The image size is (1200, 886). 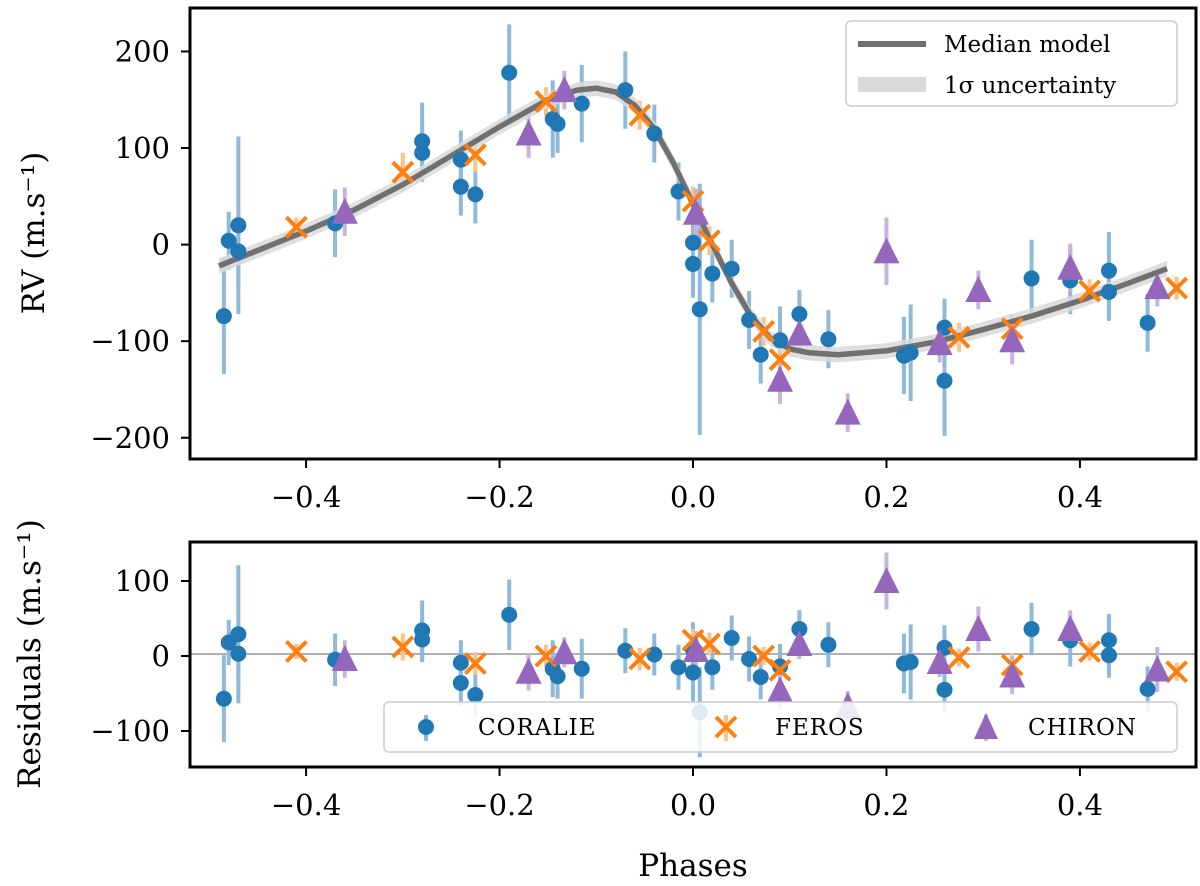 What do you see at coordinates (692, 866) in the screenshot?
I see `x-axis-label: Phases` at bounding box center [692, 866].